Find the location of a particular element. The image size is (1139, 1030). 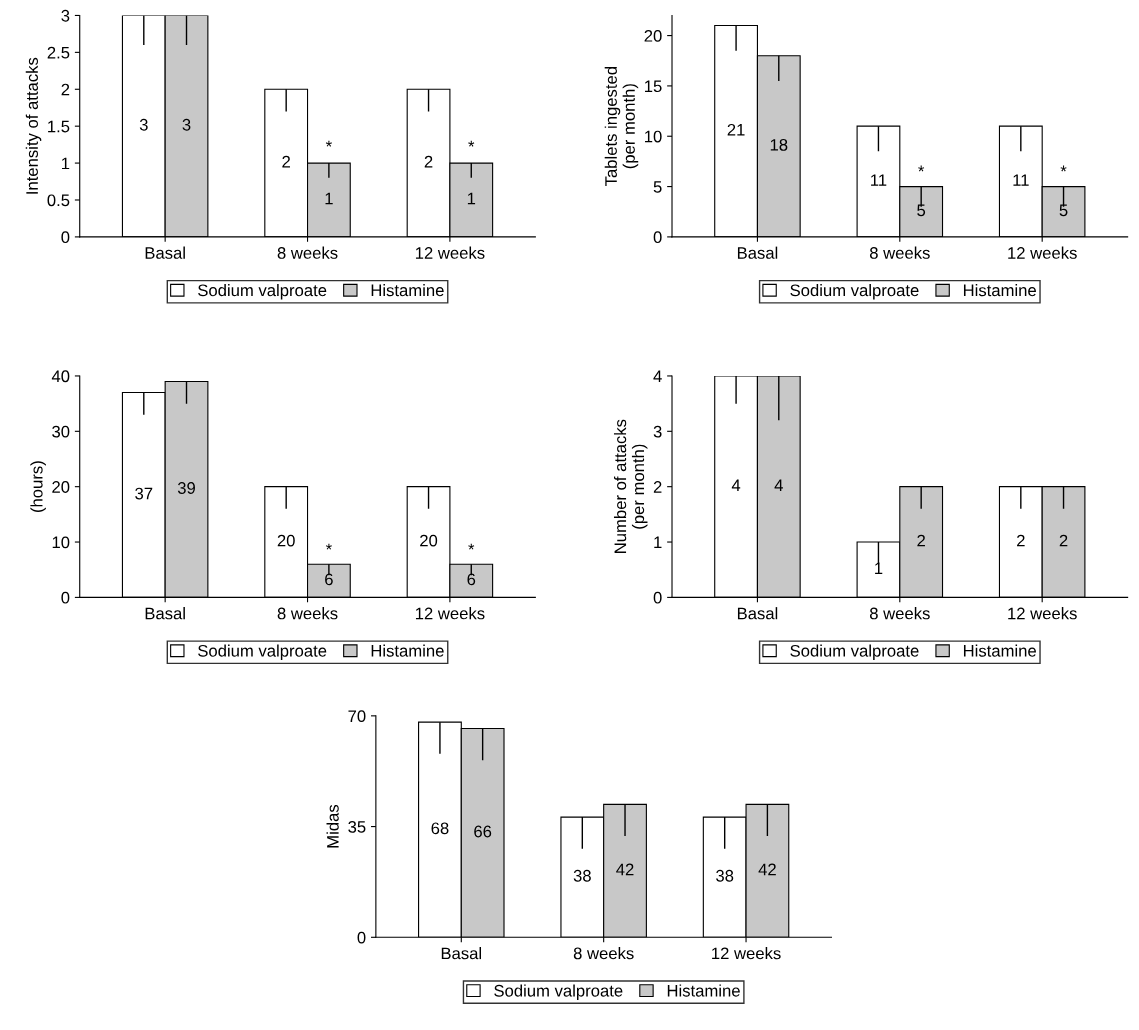

y-tick-label: 1.5 is located at coordinates (59, 126).